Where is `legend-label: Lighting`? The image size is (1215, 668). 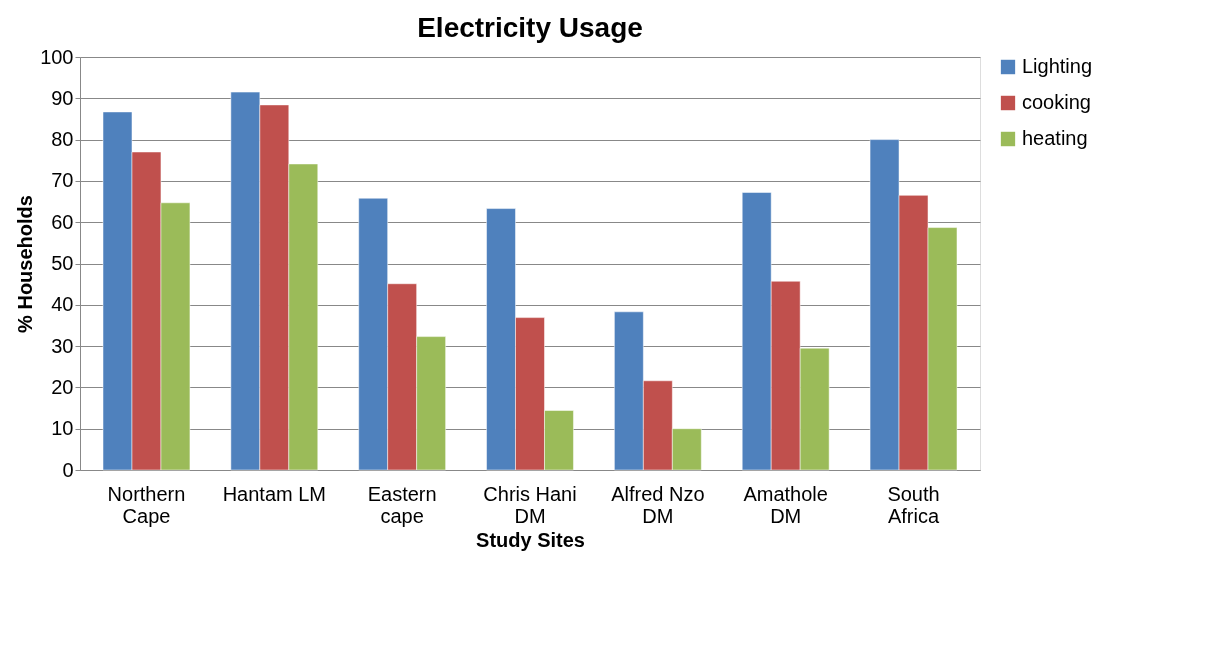
legend-label: Lighting is located at coordinates (1057, 66).